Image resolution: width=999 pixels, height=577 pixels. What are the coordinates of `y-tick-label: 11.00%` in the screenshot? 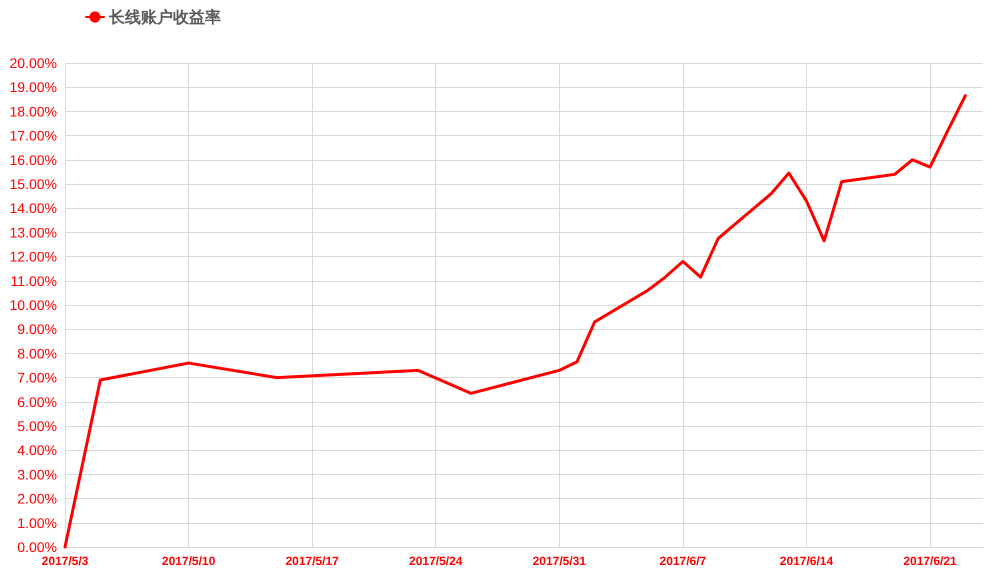 It's located at (33, 280).